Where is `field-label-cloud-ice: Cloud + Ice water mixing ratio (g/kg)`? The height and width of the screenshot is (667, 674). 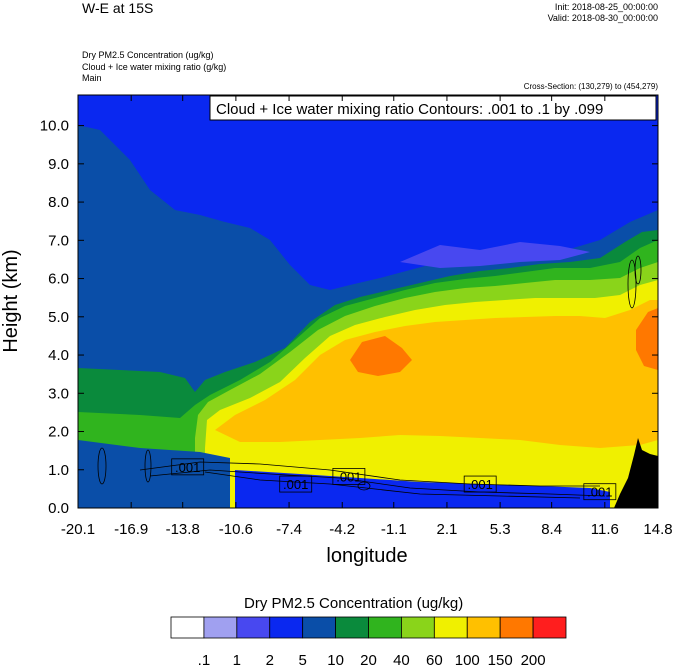
field-label-cloud-ice: Cloud + Ice water mixing ratio (g/kg) is located at coordinates (154, 67).